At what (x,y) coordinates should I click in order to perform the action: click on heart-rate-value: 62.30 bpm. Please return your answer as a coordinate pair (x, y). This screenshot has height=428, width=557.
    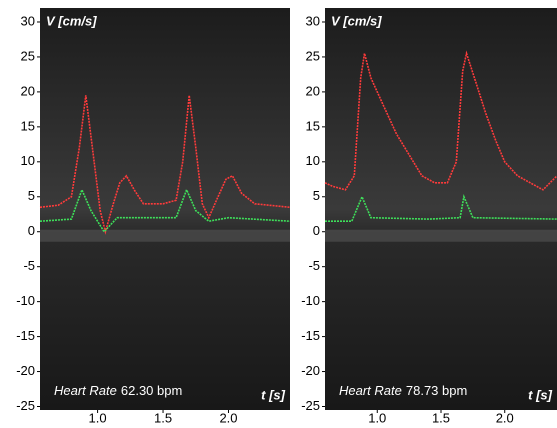
    Looking at the image, I should click on (151, 390).